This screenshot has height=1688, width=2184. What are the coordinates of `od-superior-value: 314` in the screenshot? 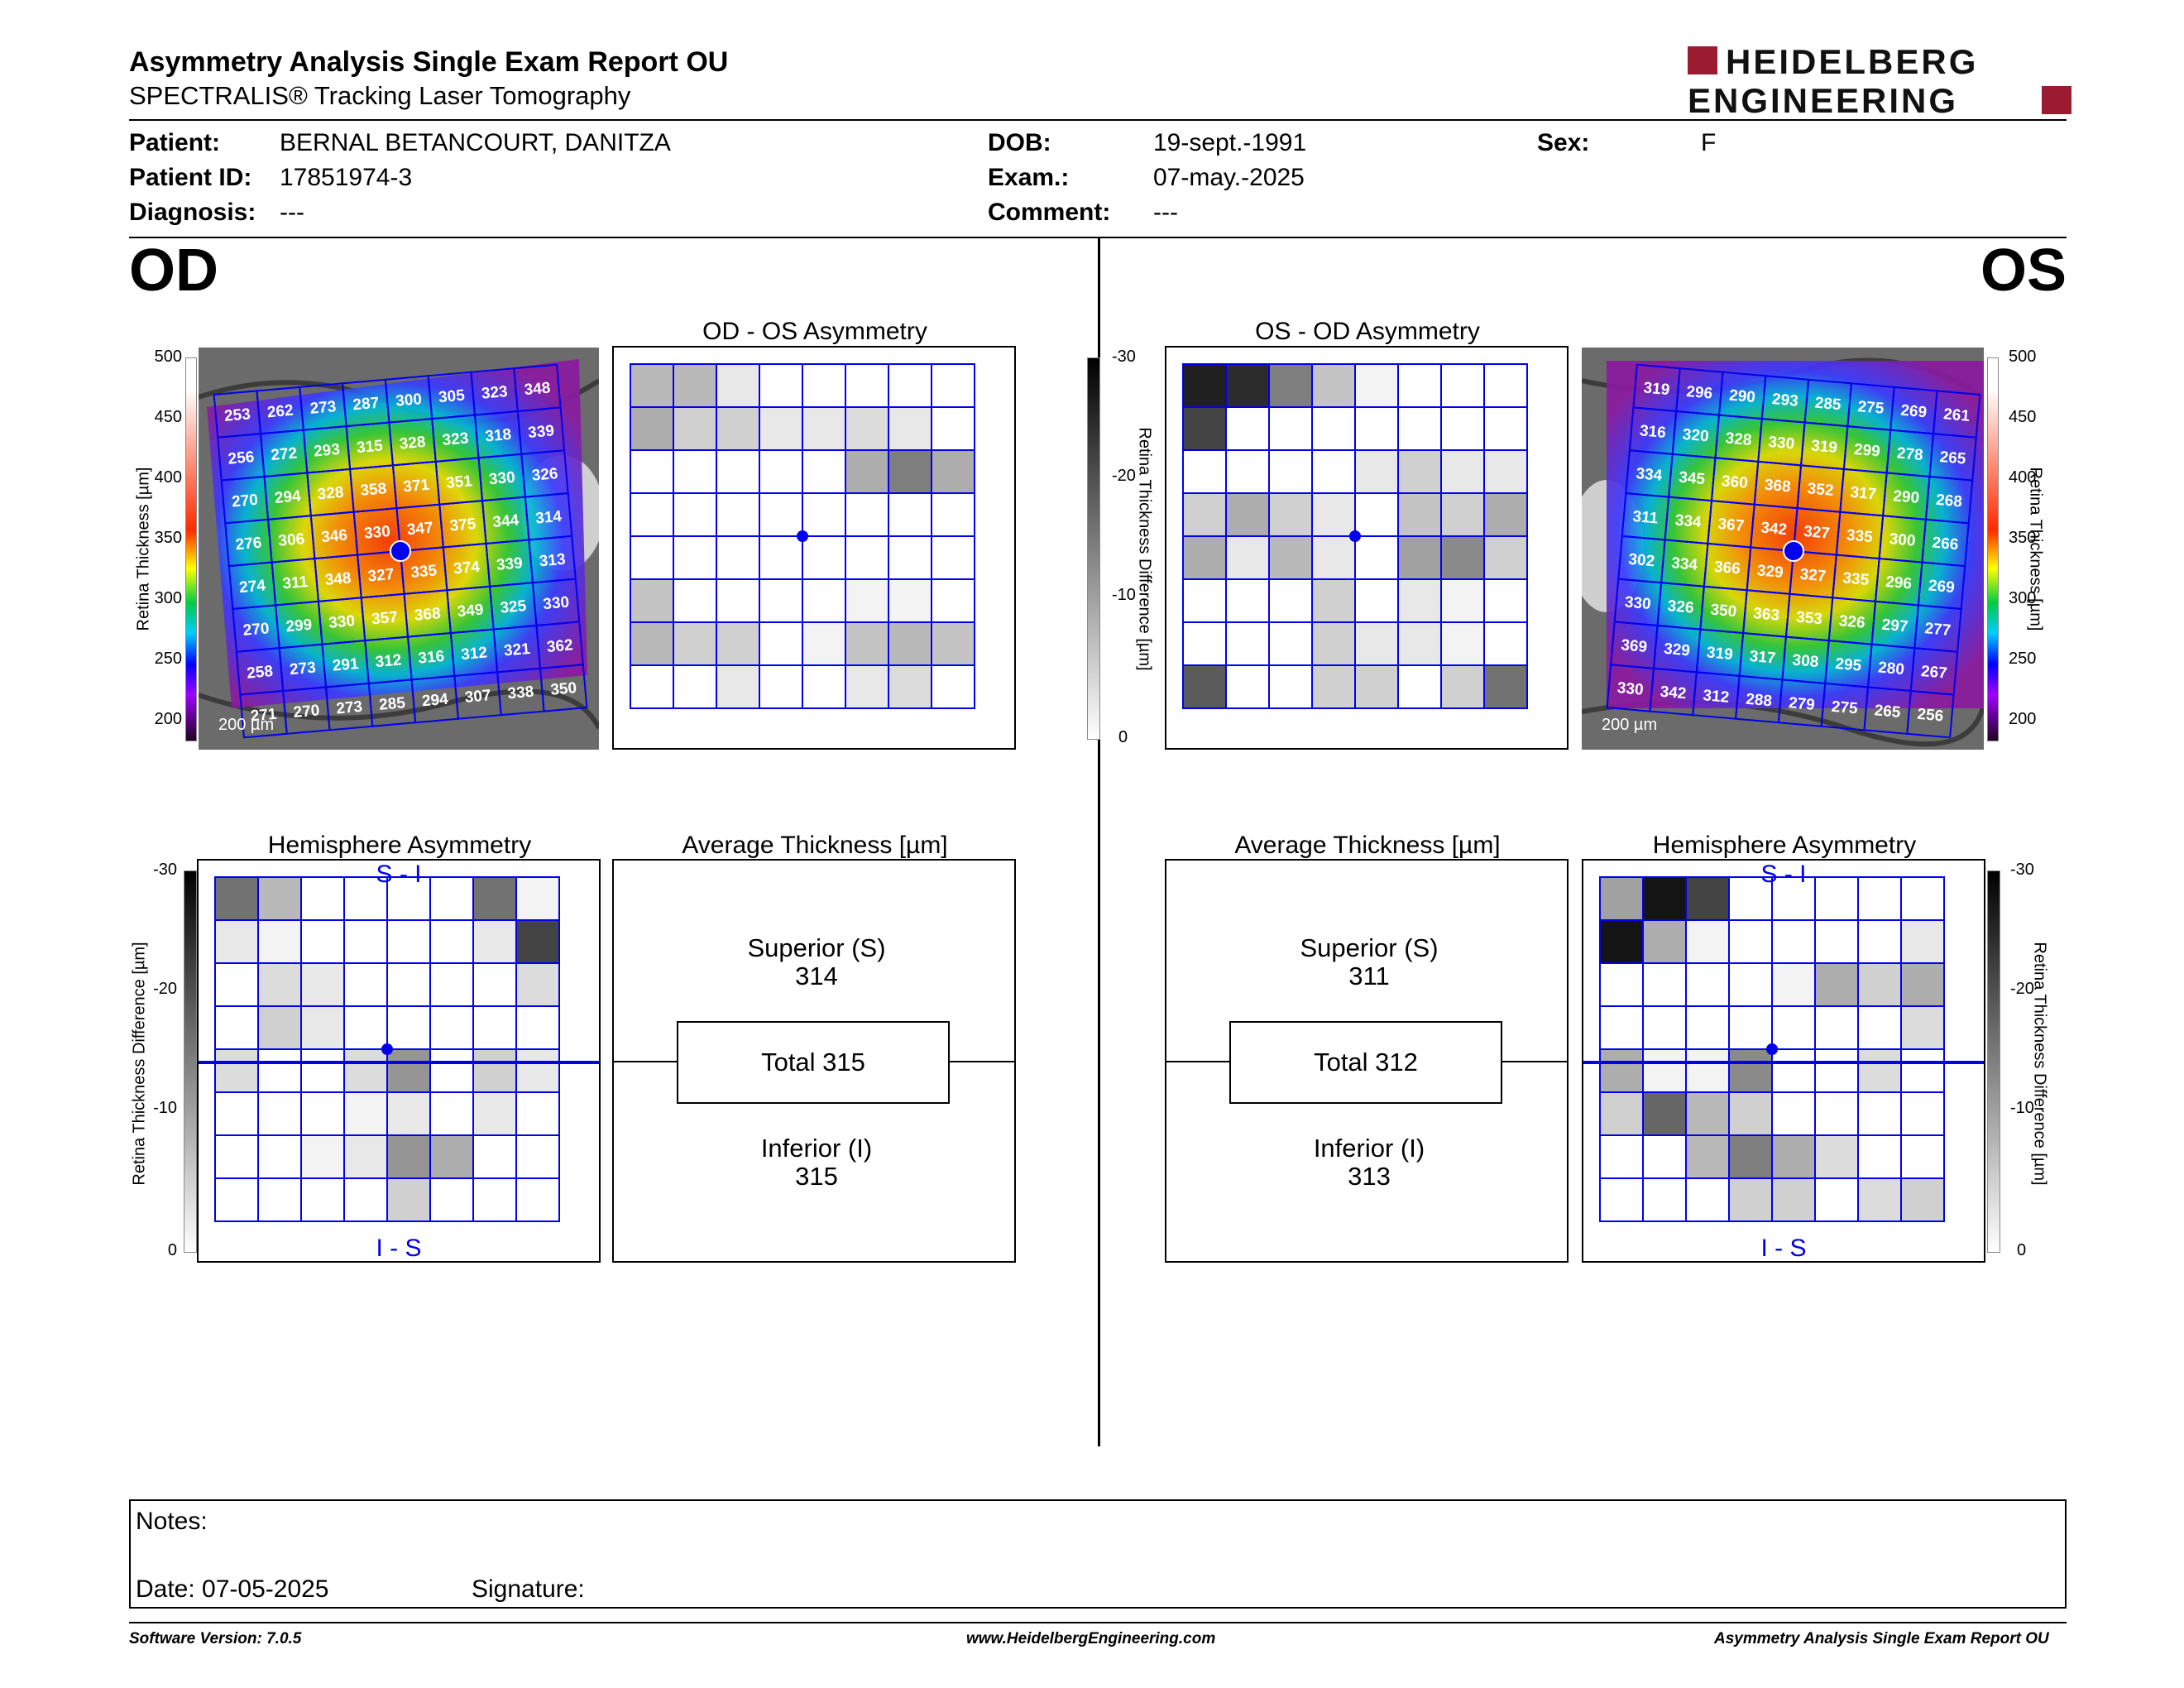 It's located at (816, 975).